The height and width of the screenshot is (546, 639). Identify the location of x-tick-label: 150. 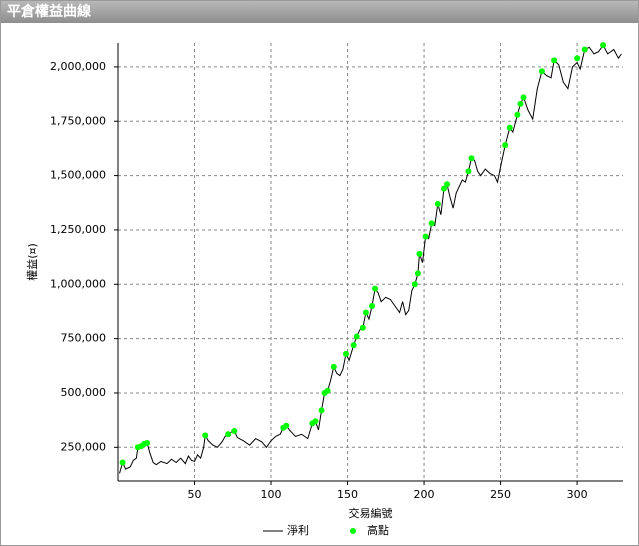
(347, 494).